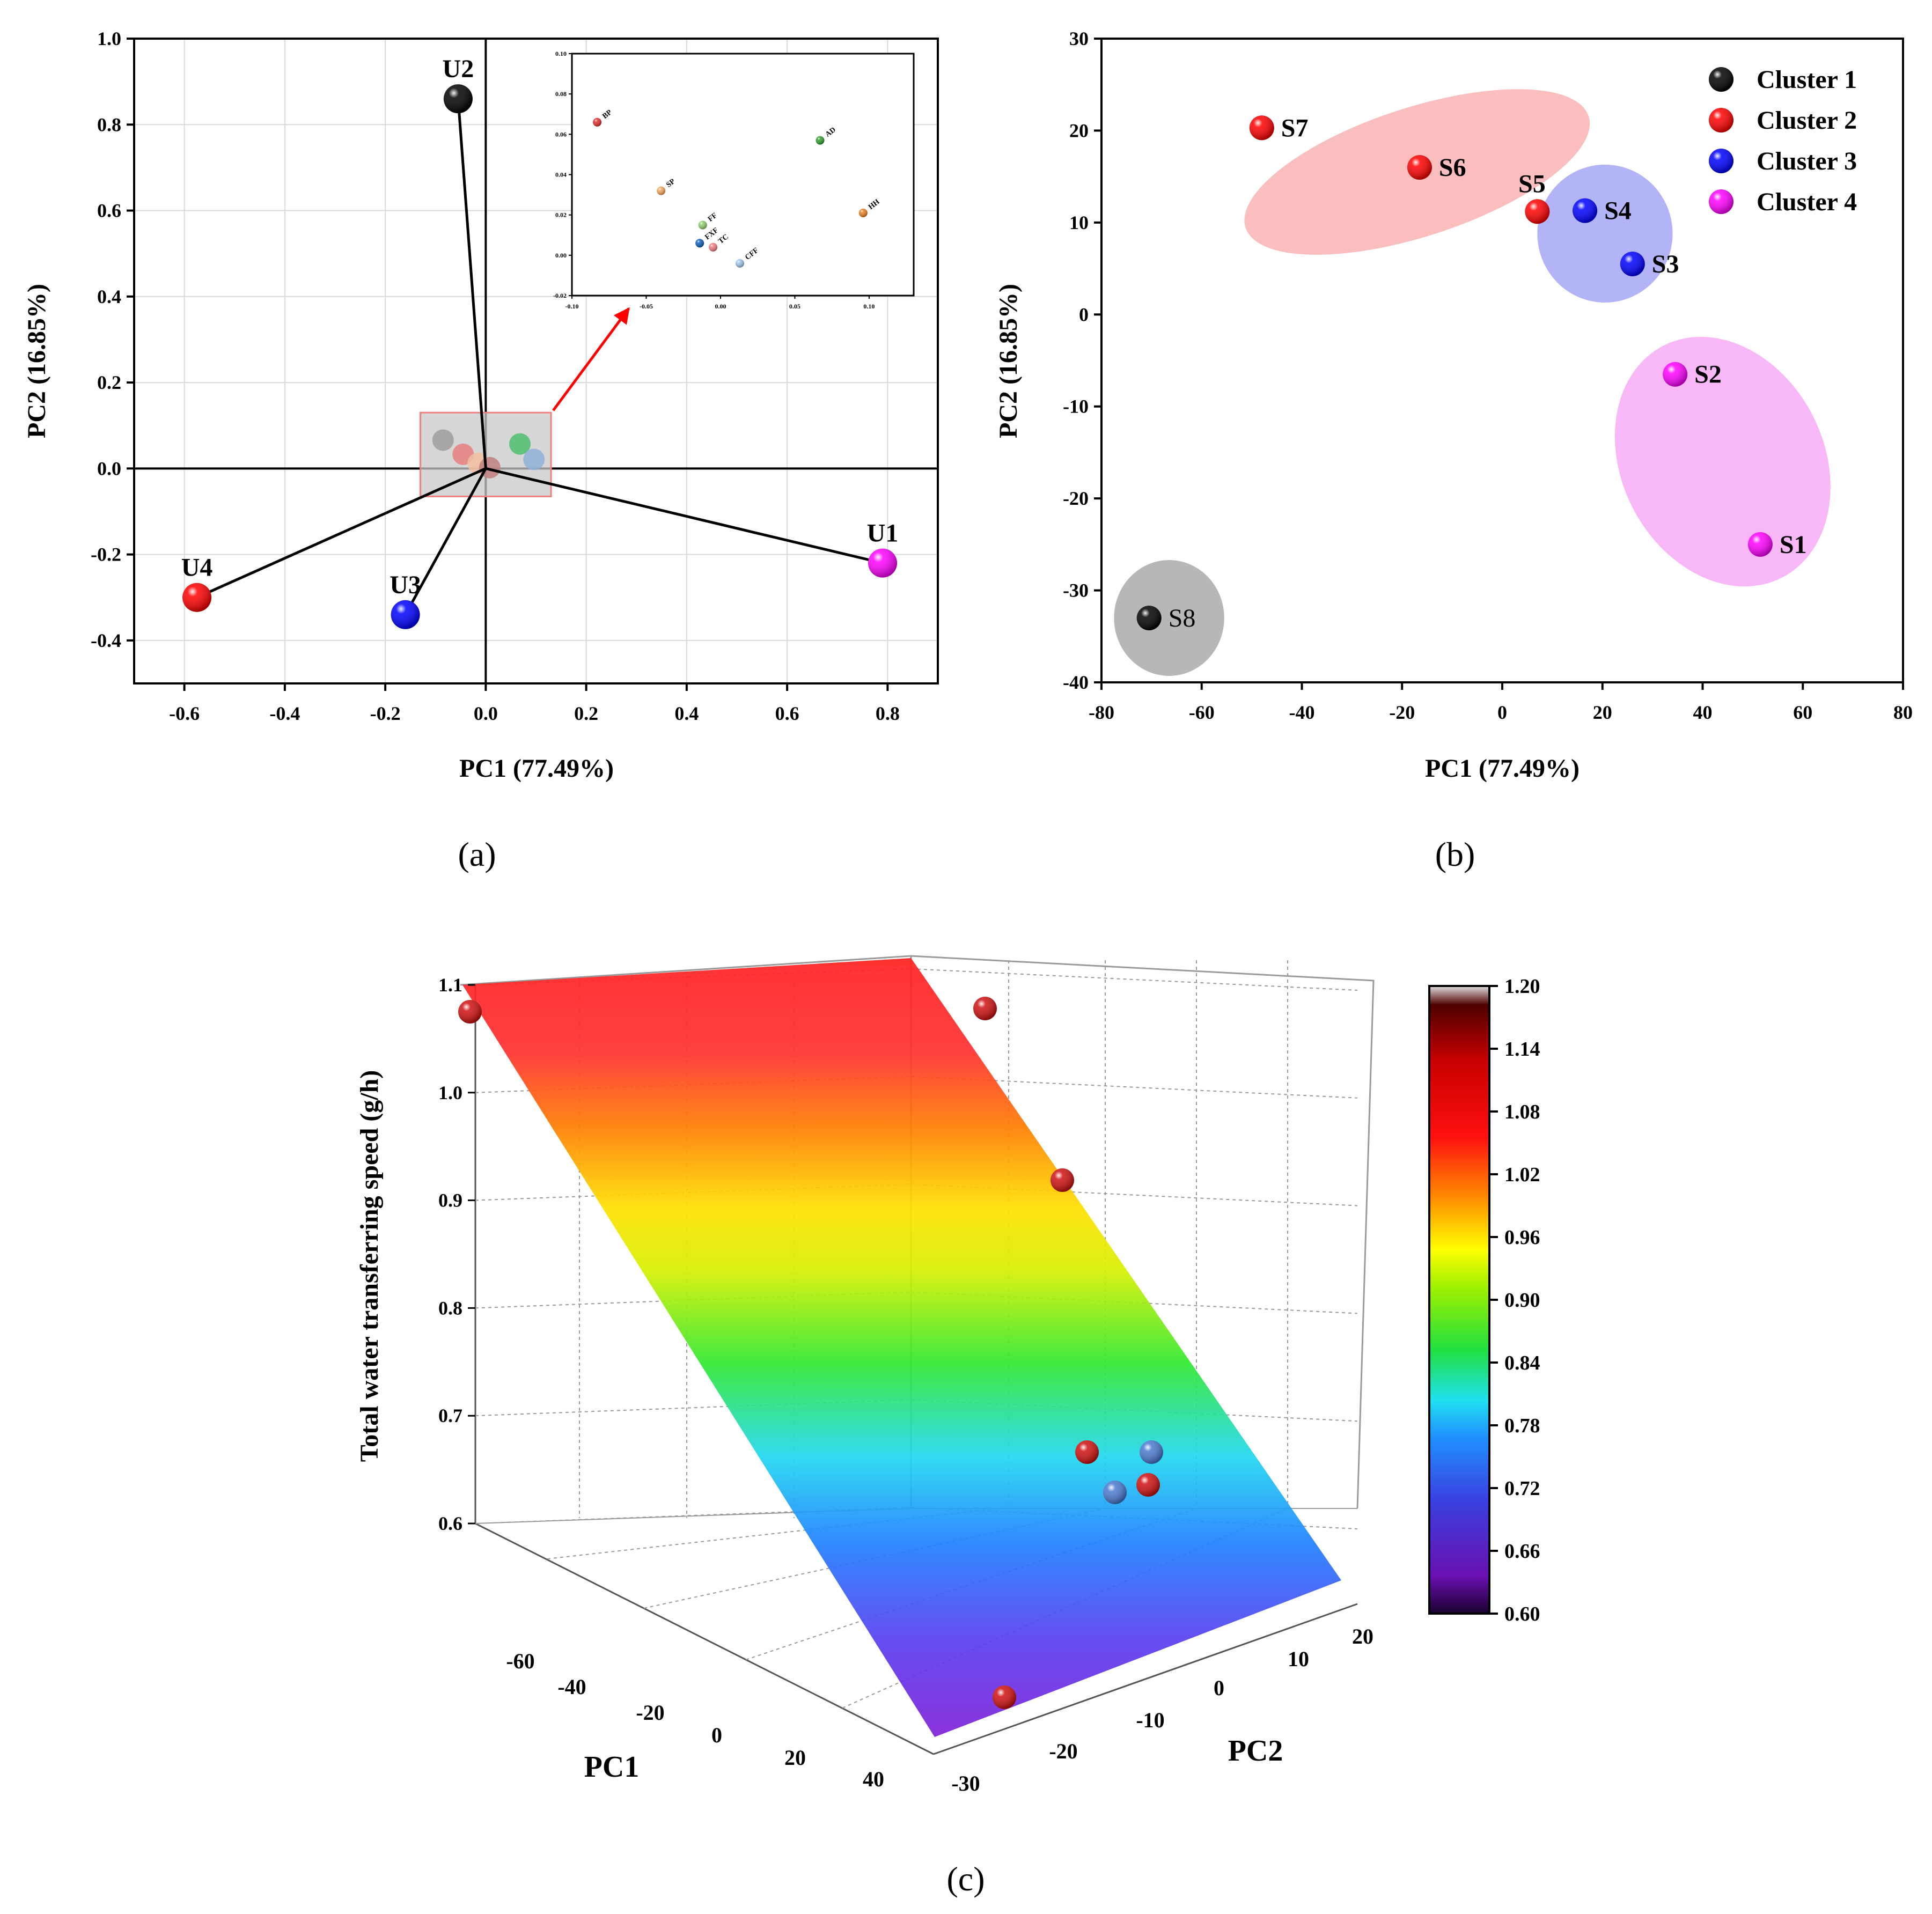 This screenshot has height=1914, width=1932. I want to click on score-label-s4: S4, so click(1618, 211).